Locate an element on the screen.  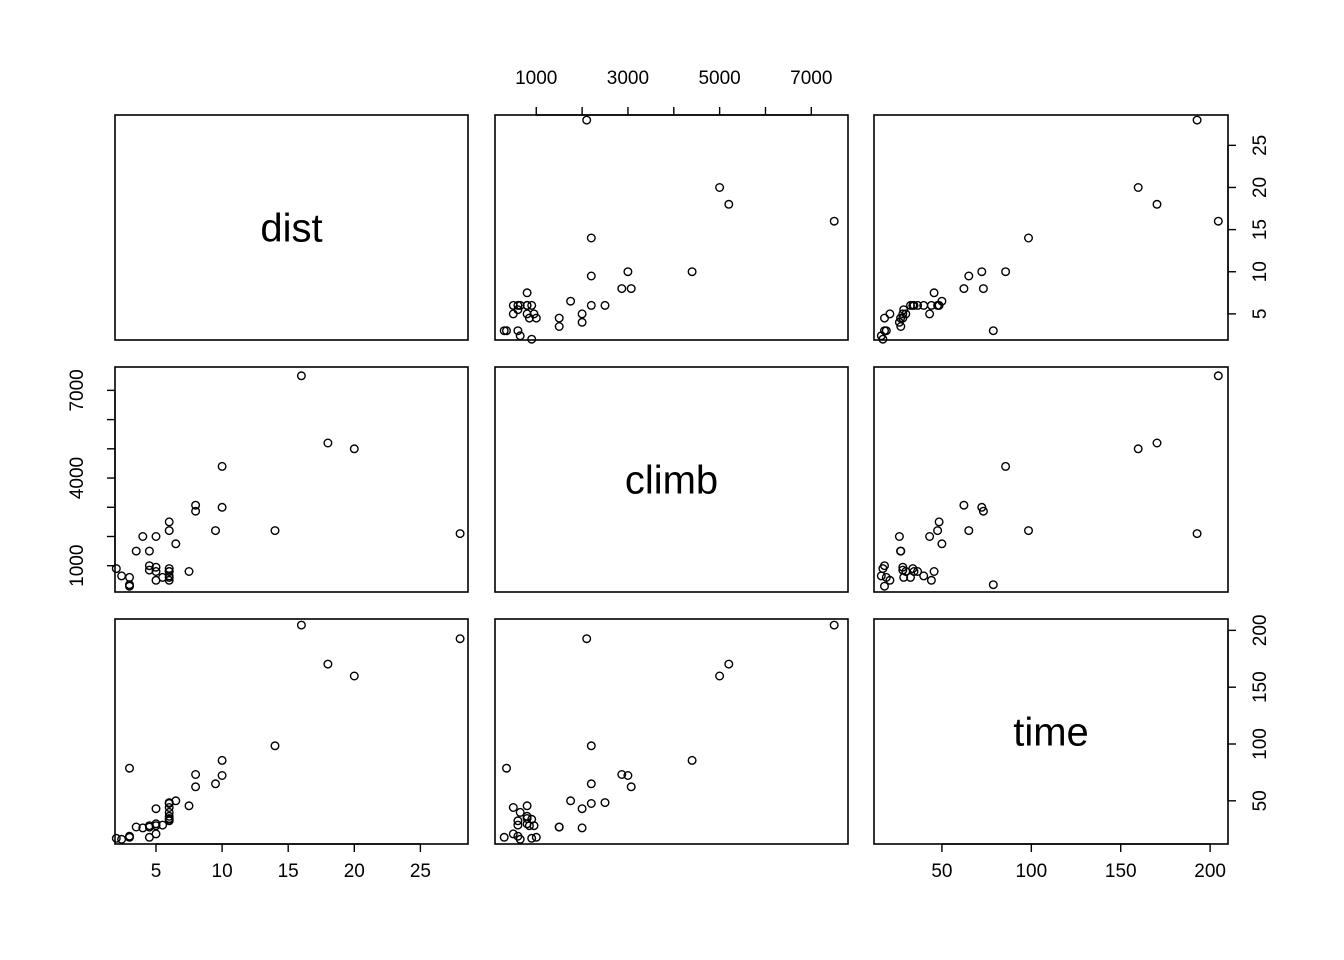
axis-right-dist: 5 10 15 20 25 is located at coordinates (1249, 227).